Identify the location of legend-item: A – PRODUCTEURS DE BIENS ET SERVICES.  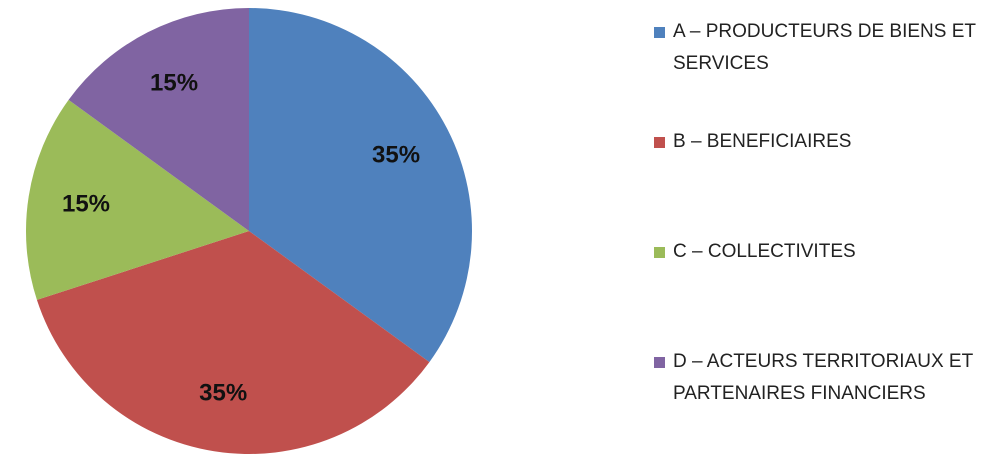
(826, 48).